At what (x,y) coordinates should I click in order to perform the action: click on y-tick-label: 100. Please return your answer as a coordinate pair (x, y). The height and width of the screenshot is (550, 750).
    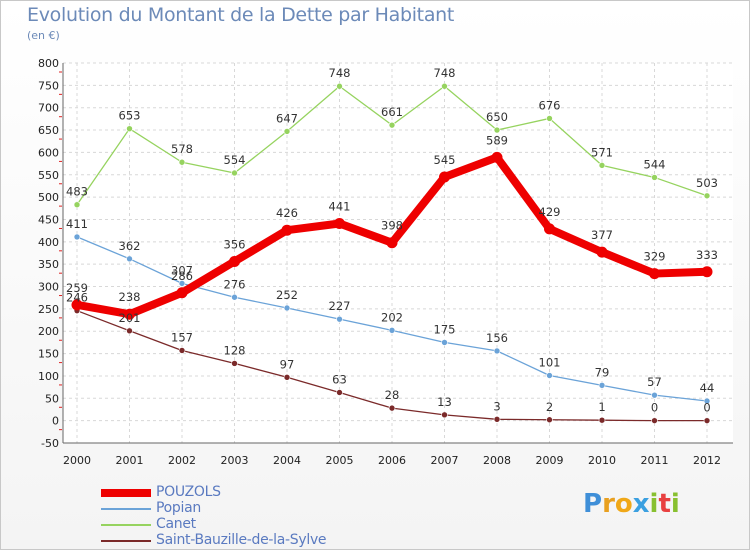
    Looking at the image, I should click on (48, 376).